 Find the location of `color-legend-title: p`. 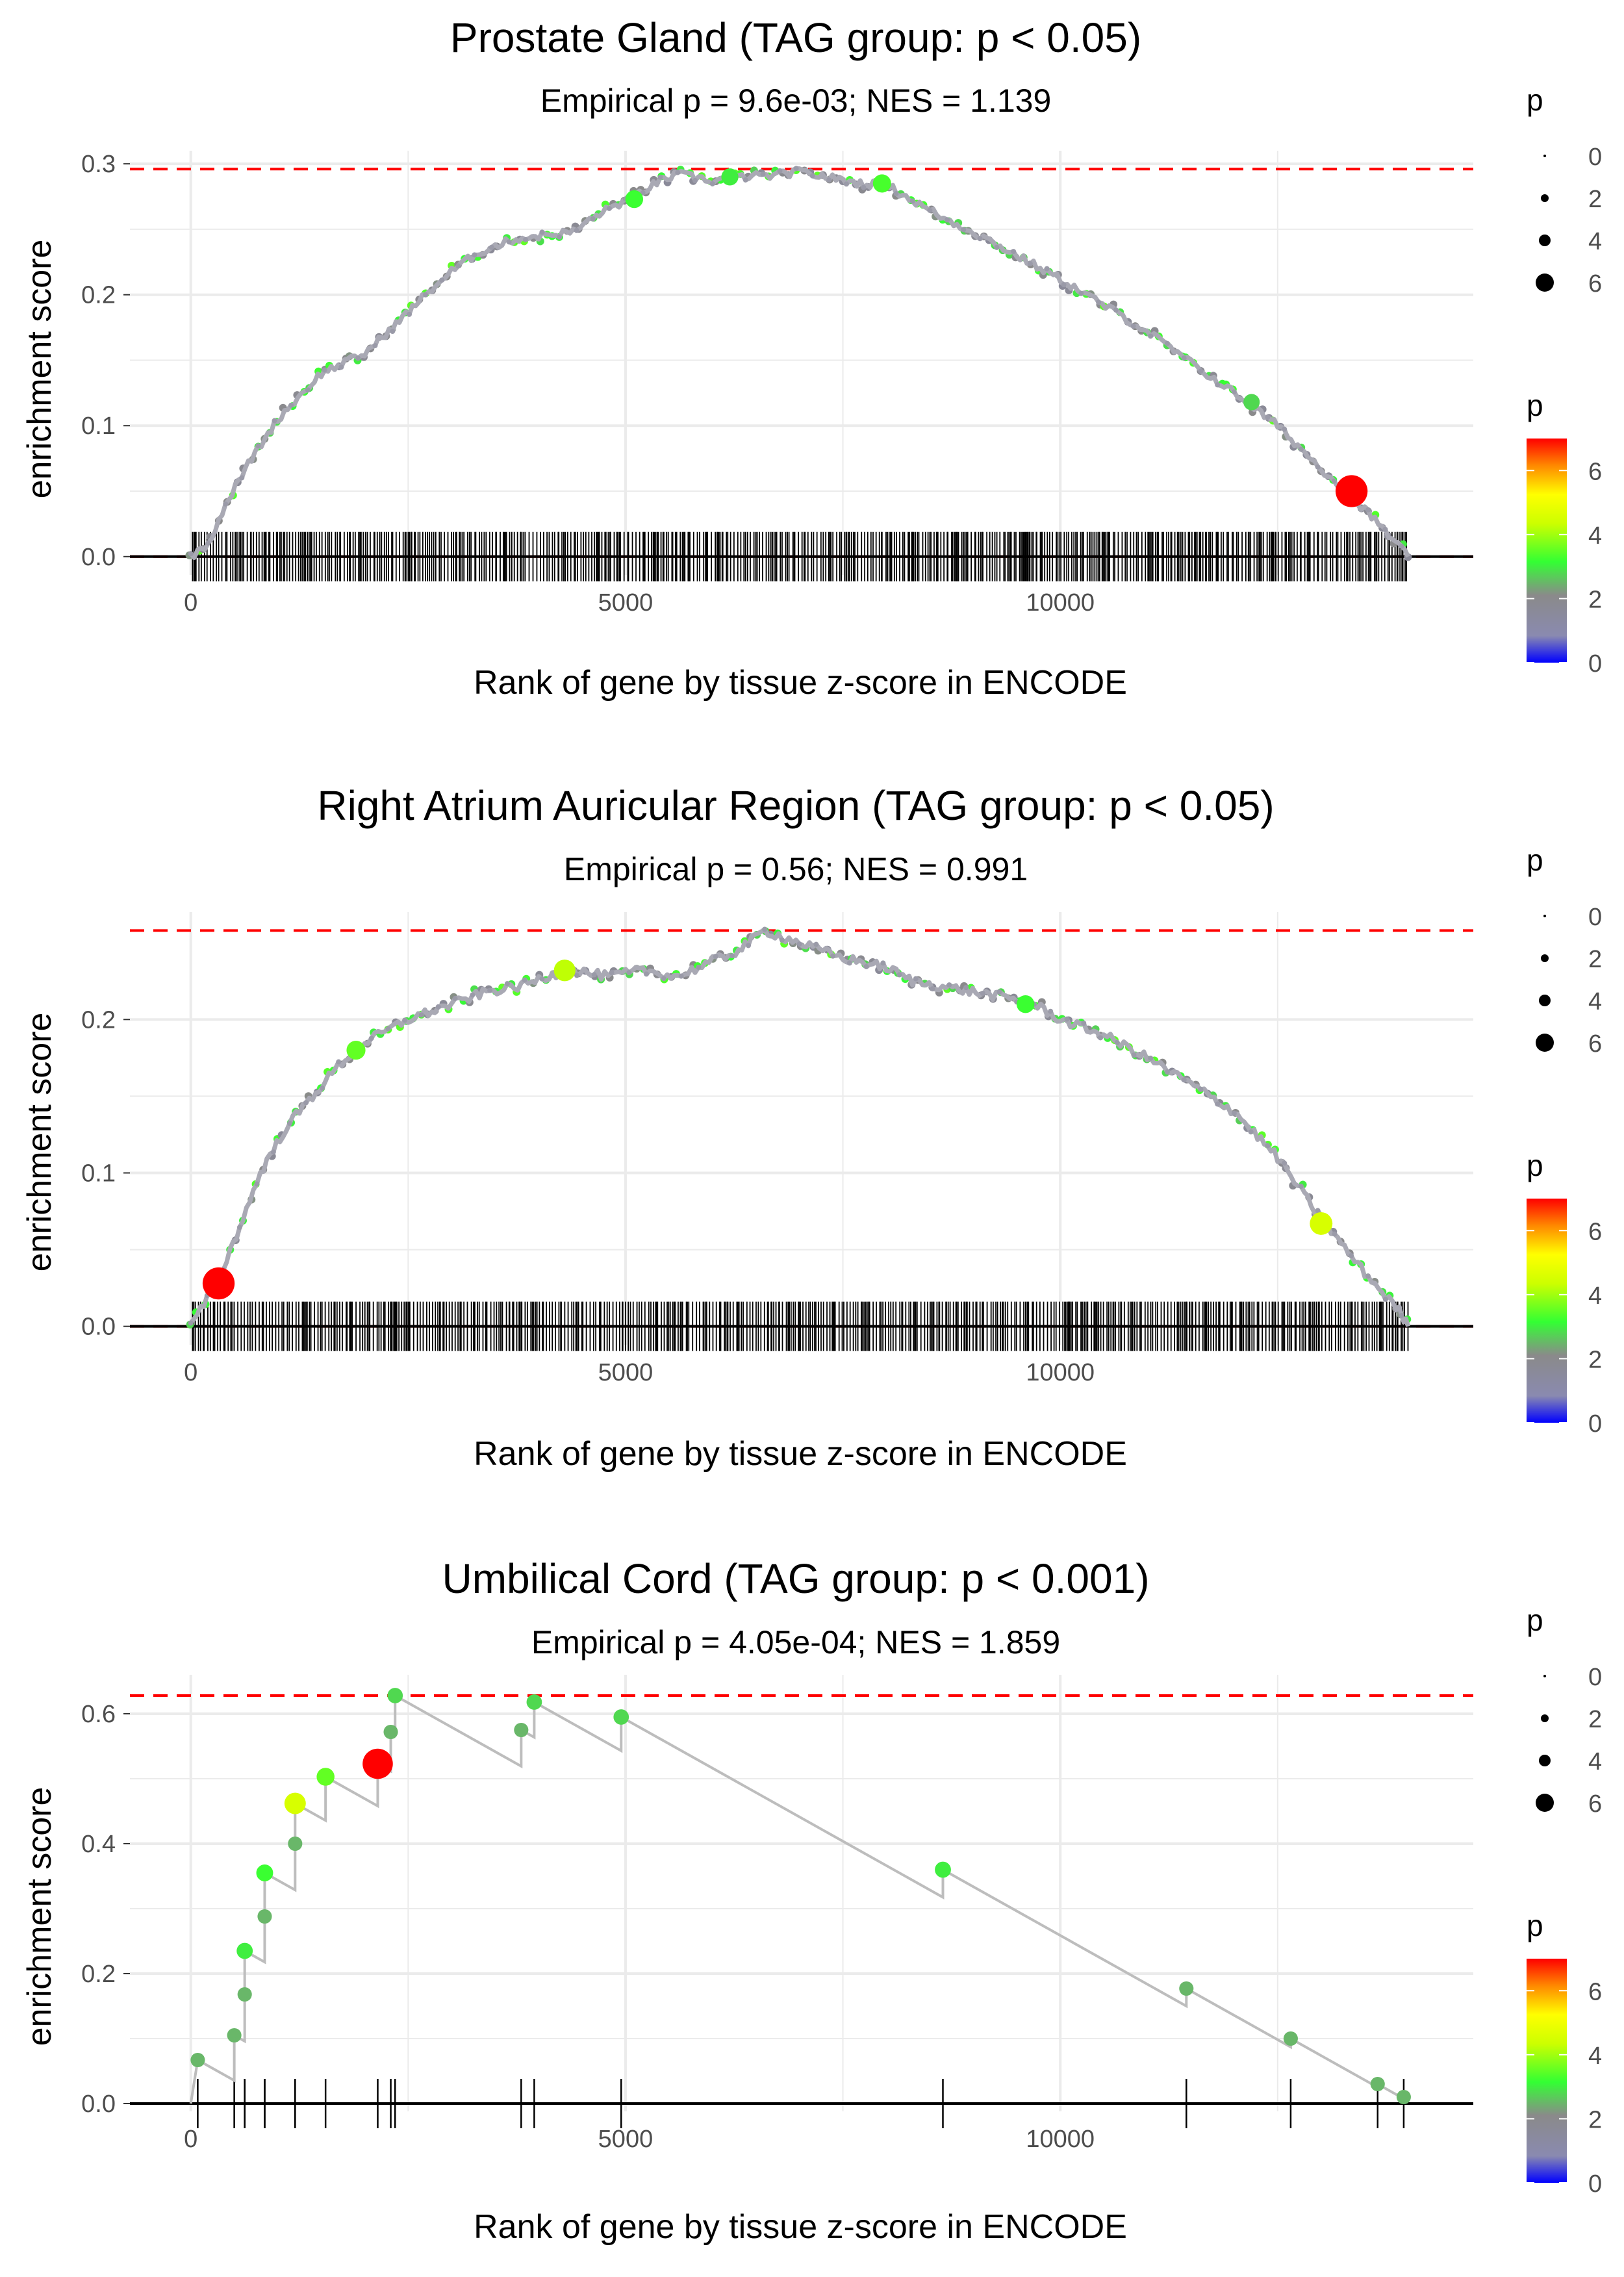

color-legend-title: p is located at coordinates (1535, 405).